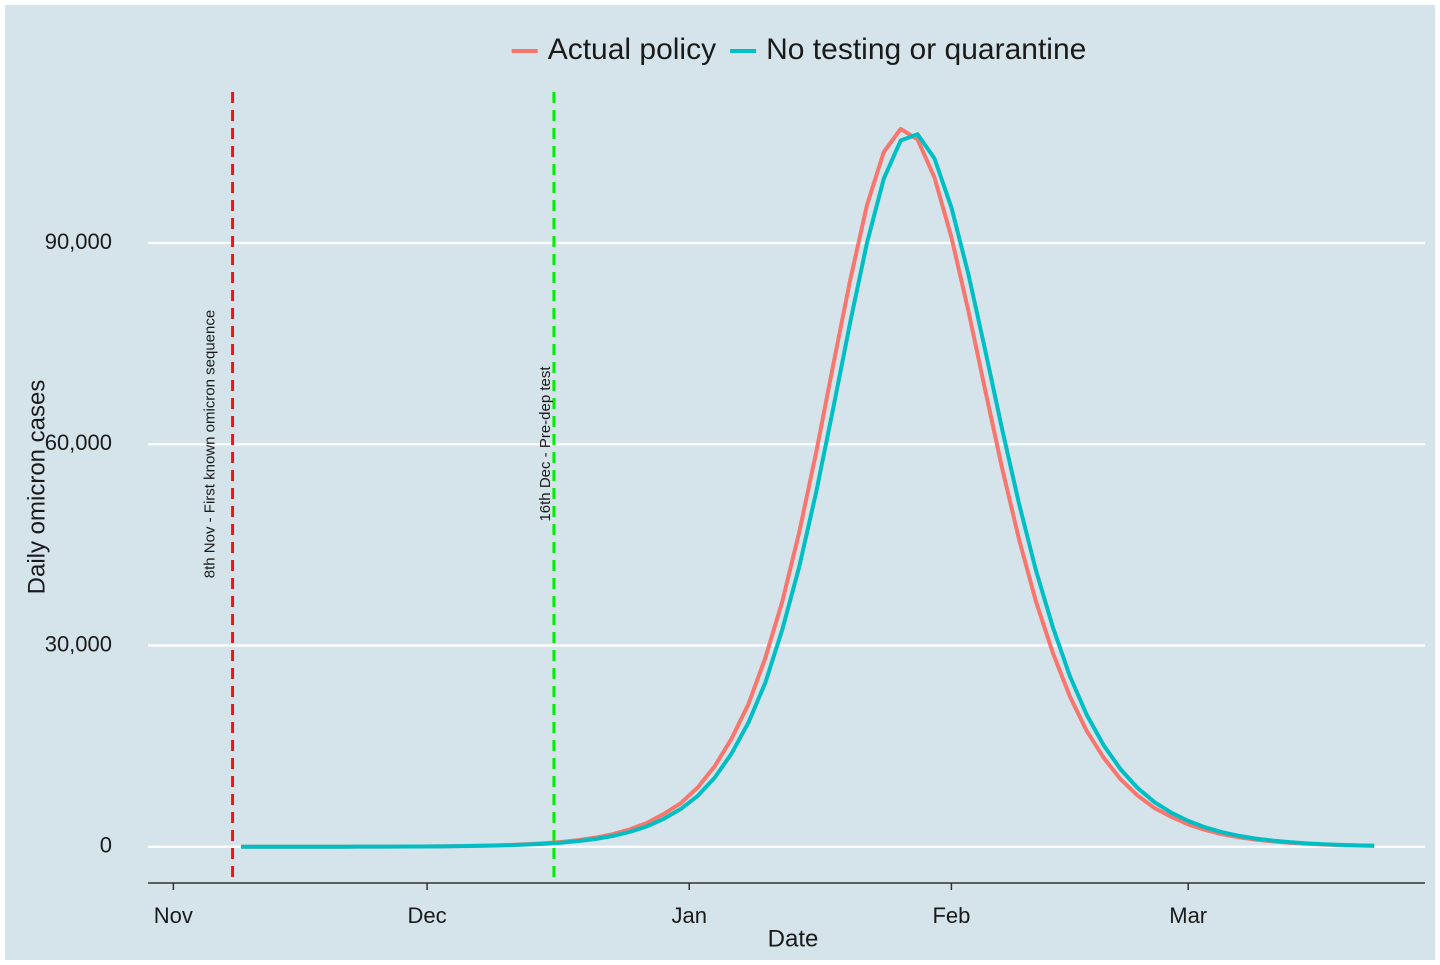 The height and width of the screenshot is (965, 1440). I want to click on legend: Actual policy No testing or quarantine, so click(798, 49).